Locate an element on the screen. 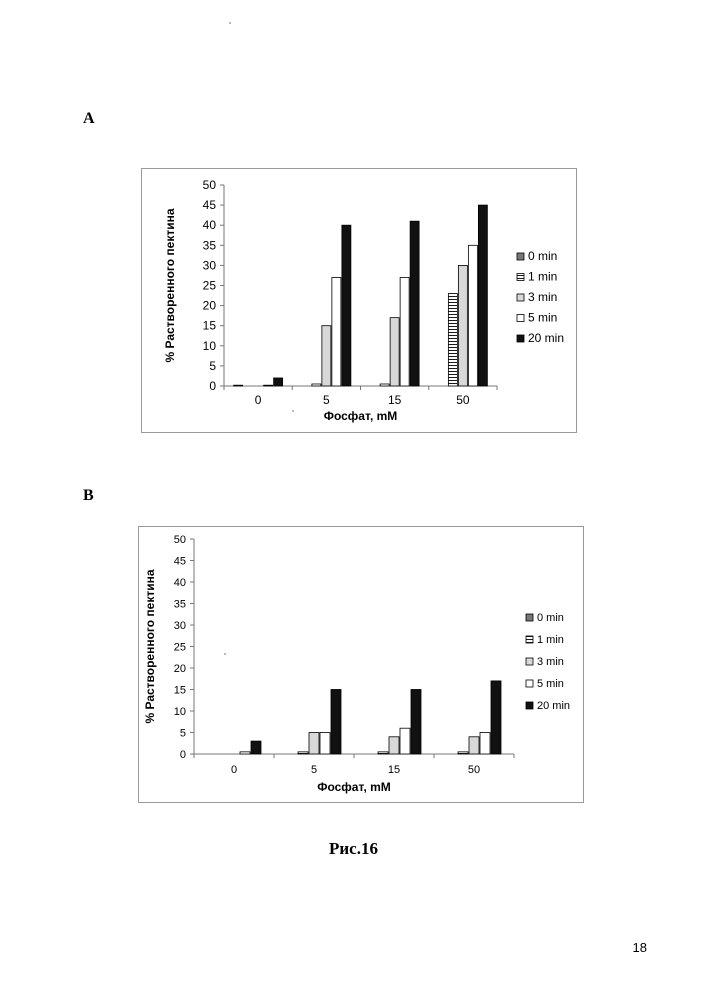 This screenshot has height=1000, width=707. panel-label-a: A is located at coordinates (89, 118).